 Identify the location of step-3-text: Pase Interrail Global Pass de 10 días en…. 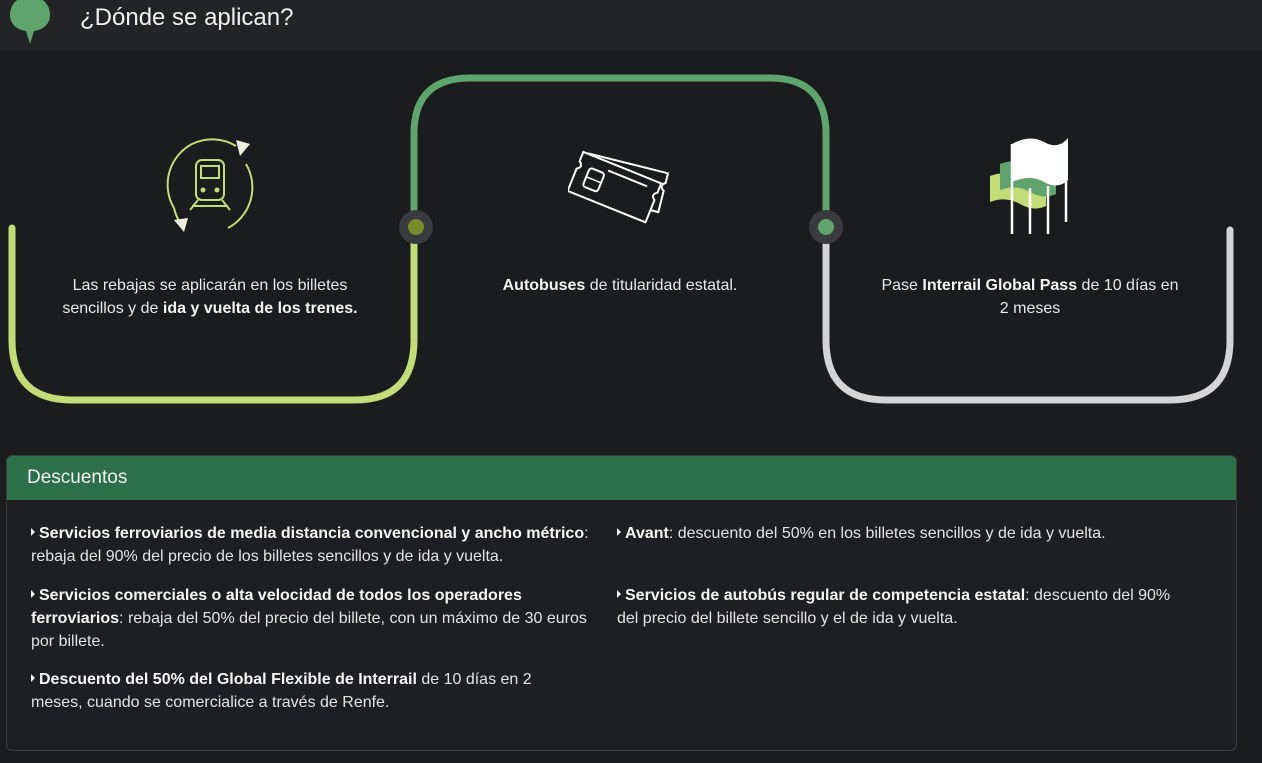
(1030, 297).